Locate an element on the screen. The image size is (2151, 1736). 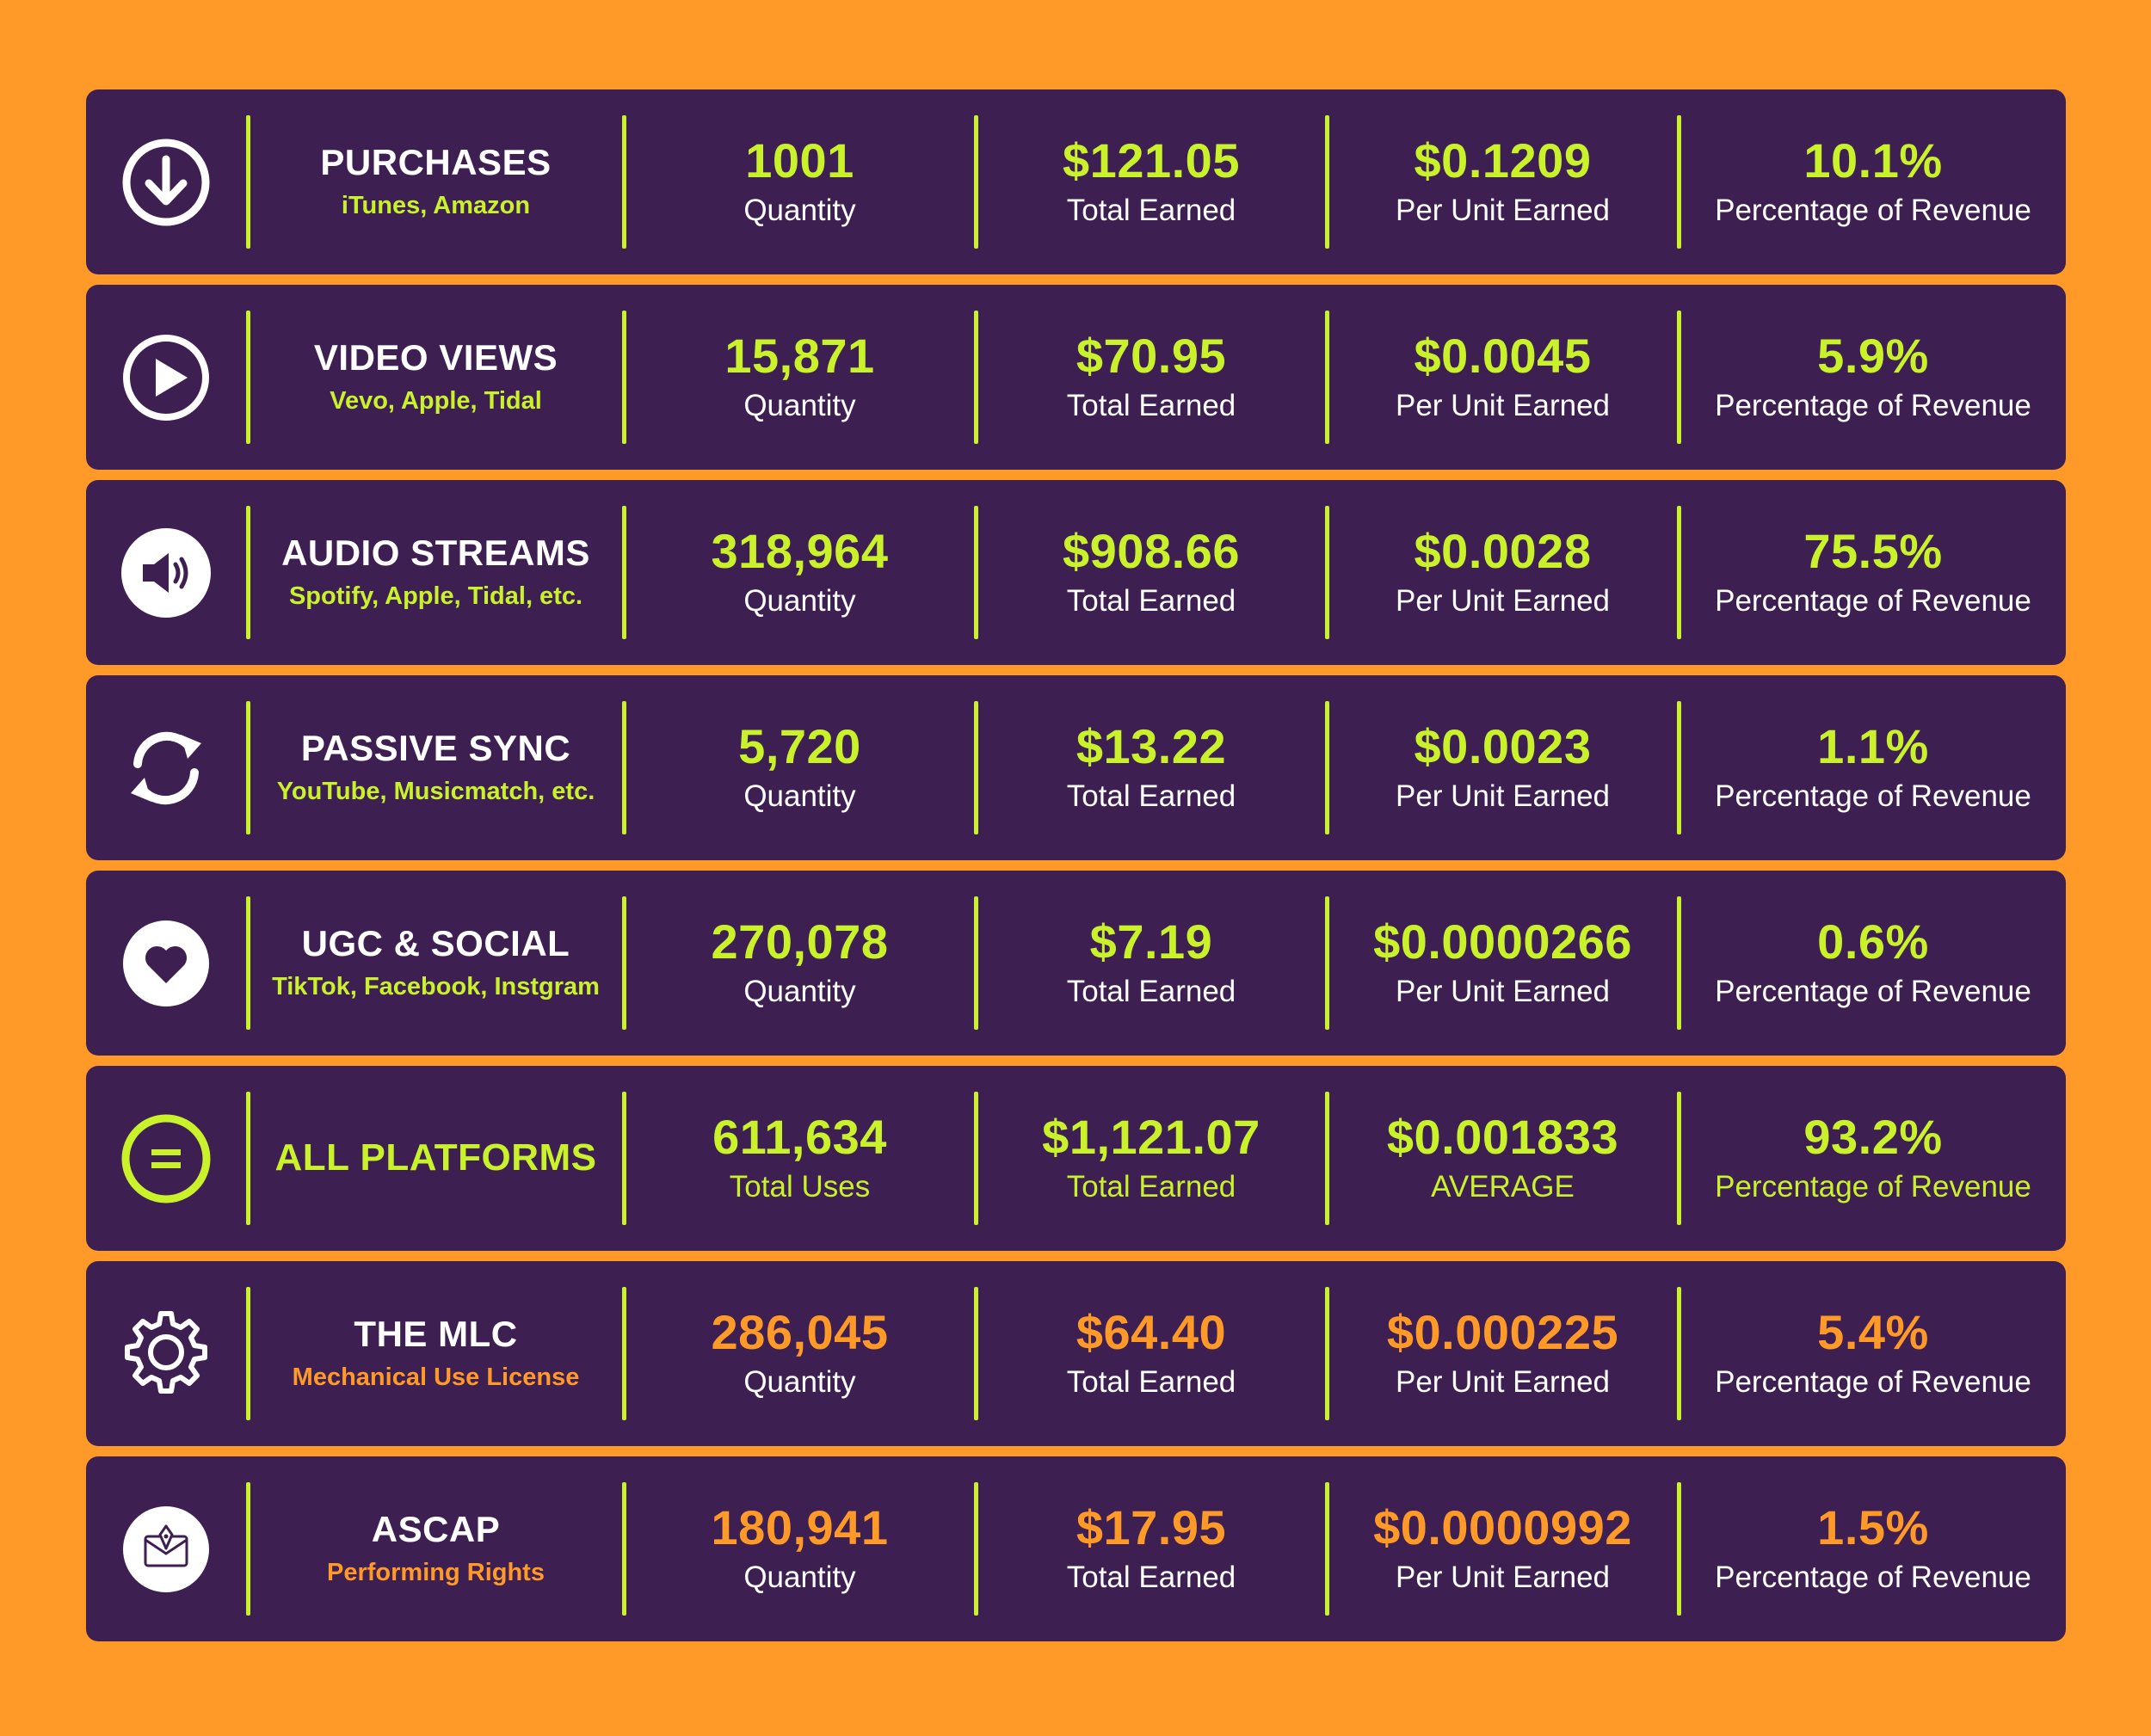
unit-label: AVERAGE is located at coordinates (1503, 1186).